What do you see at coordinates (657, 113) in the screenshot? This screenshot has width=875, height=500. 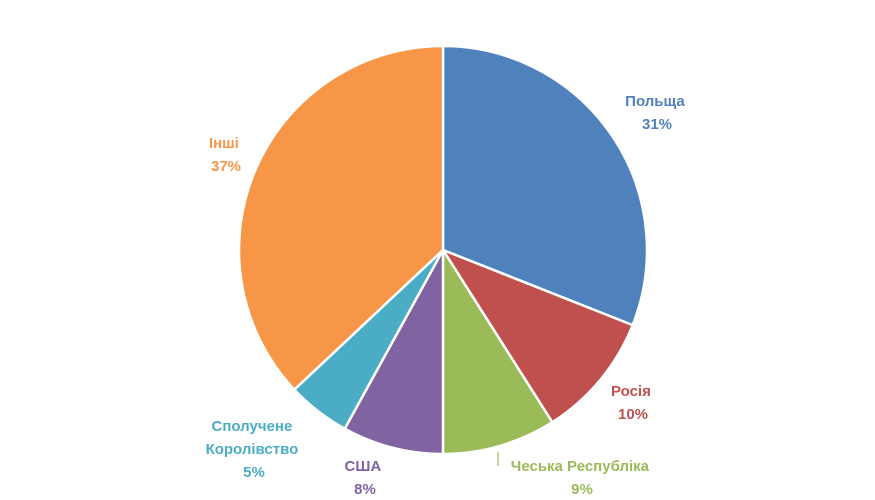 I see `label-poland: Польща 31%` at bounding box center [657, 113].